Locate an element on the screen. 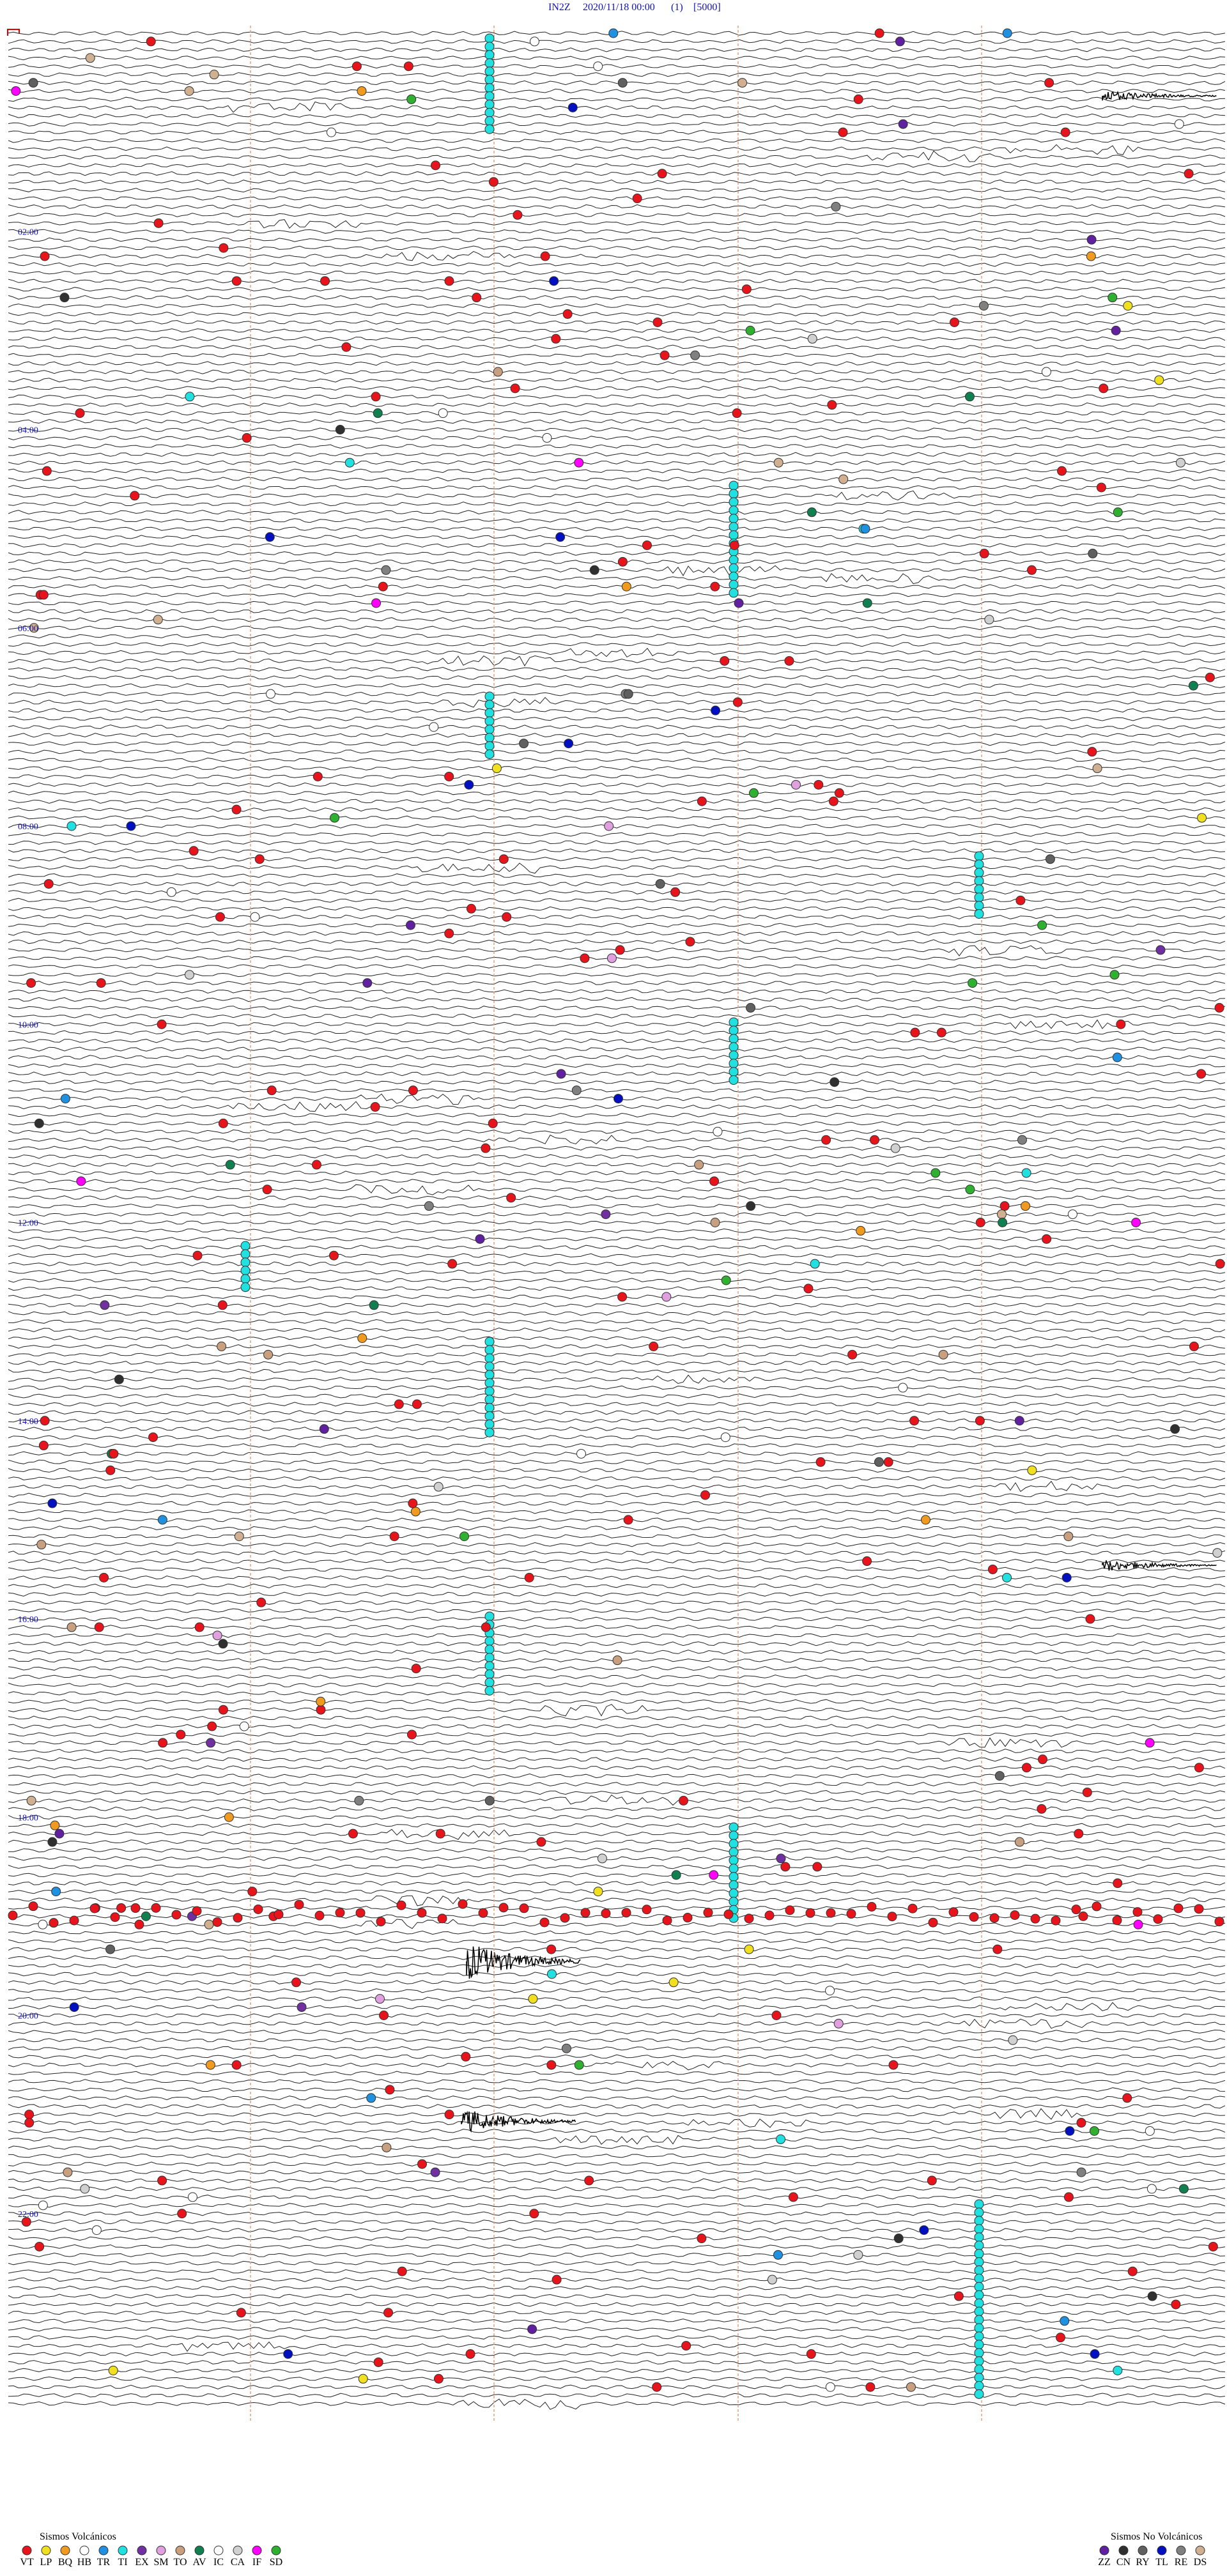 The image size is (1227, 2576). index: (1) is located at coordinates (677, 7).